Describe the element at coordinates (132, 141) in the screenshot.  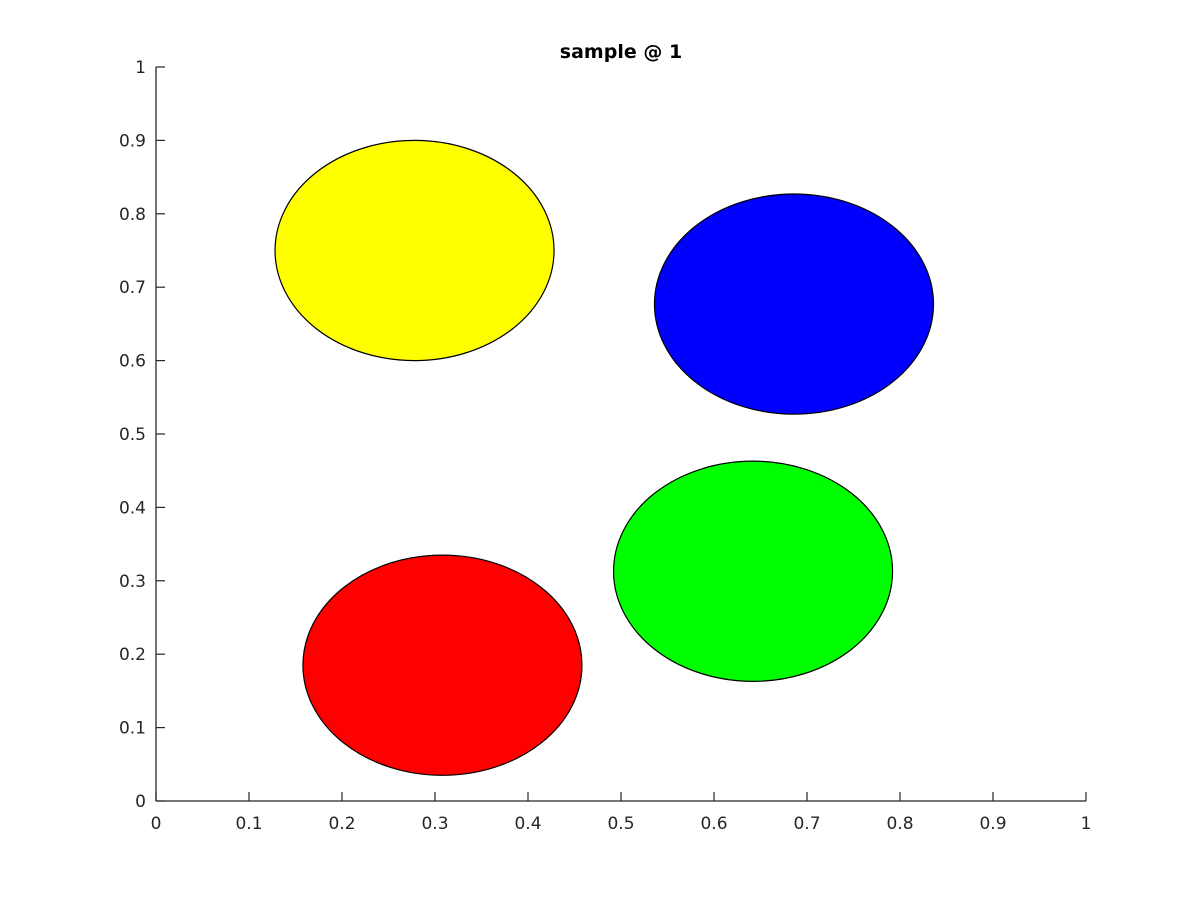
I see `y-tick-label: 0.9` at that location.